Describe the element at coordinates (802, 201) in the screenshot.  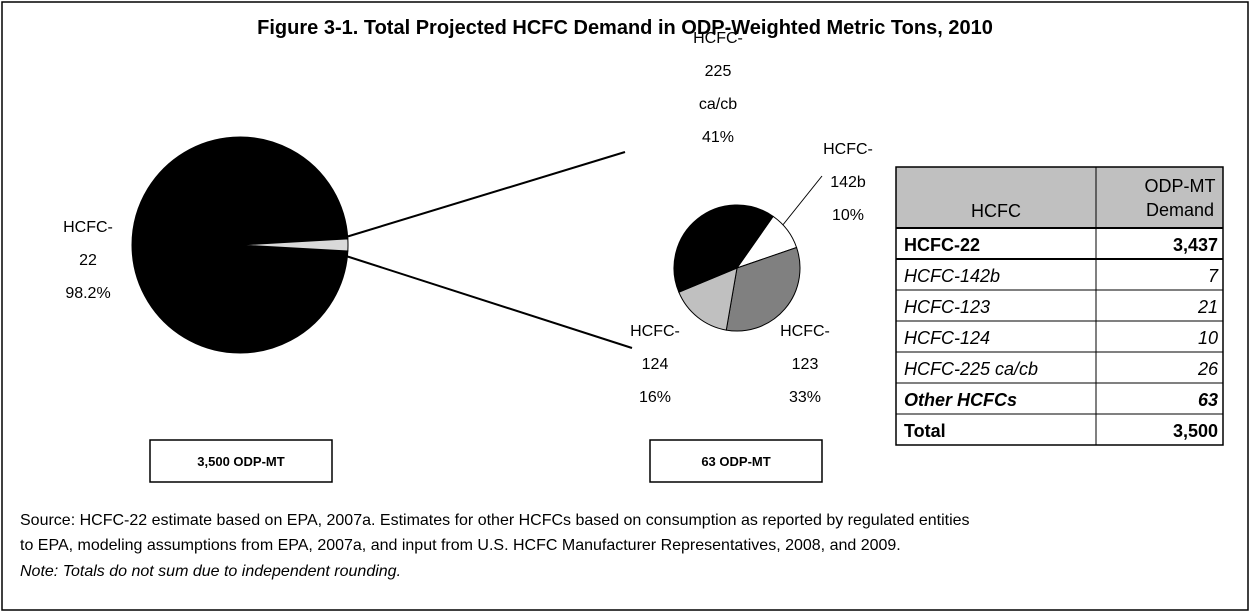
I see `leader-line` at that location.